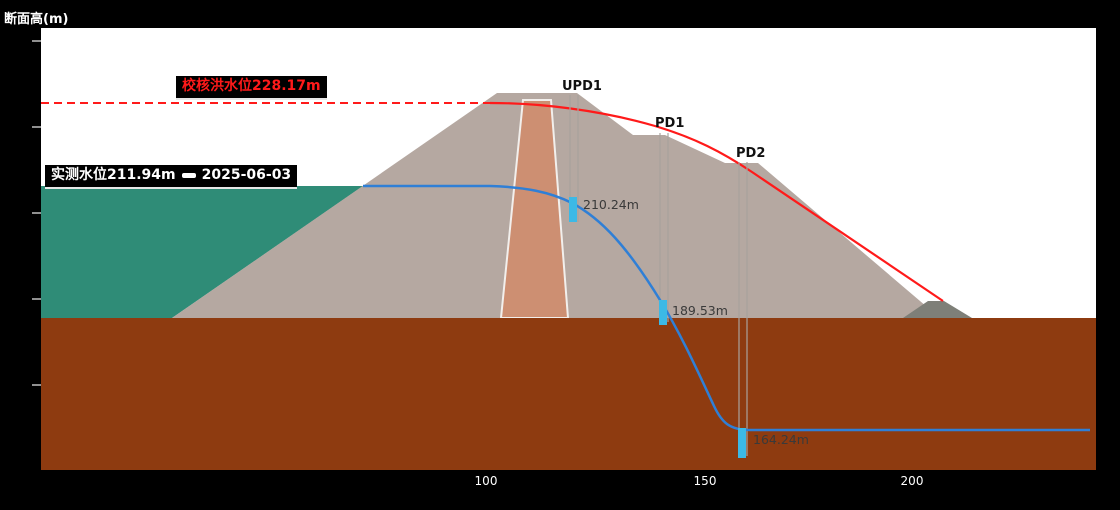 The width and height of the screenshot is (1120, 510). Describe the element at coordinates (670, 123) in the screenshot. I see `piezometer-label-pd1: PD1` at that location.